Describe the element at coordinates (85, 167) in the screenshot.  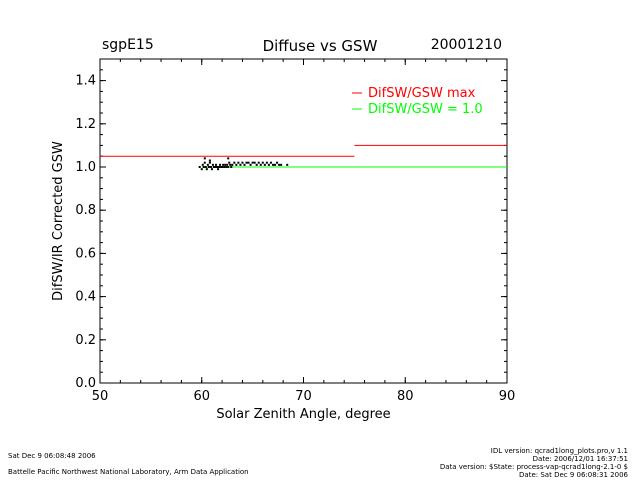
I see `y-tick-label: 1.0` at that location.